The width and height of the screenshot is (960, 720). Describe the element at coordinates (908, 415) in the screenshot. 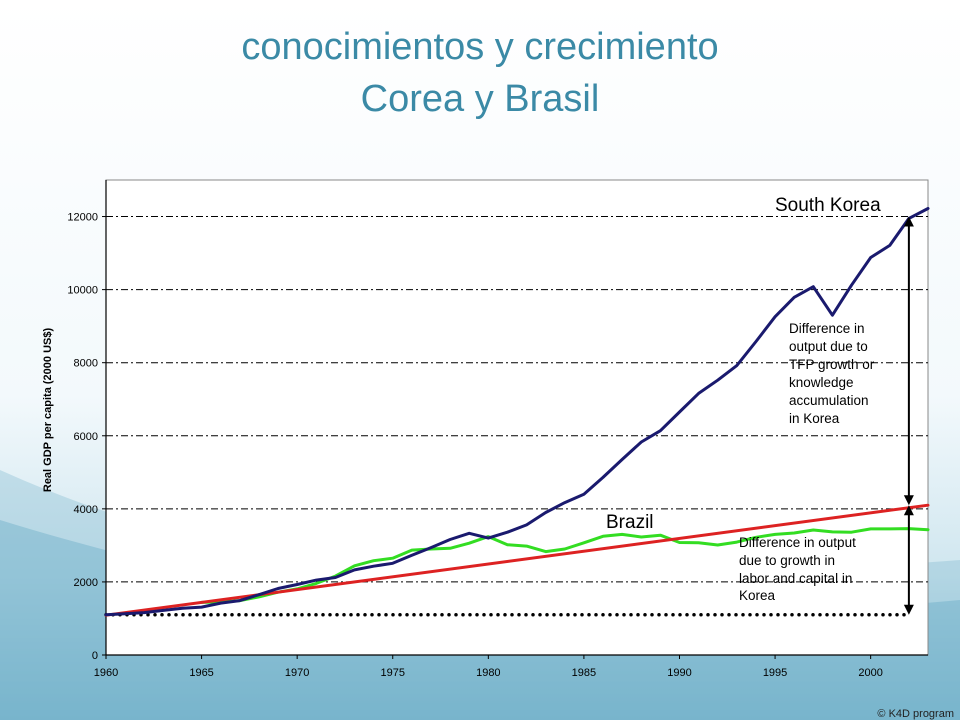

I see `arrows` at that location.